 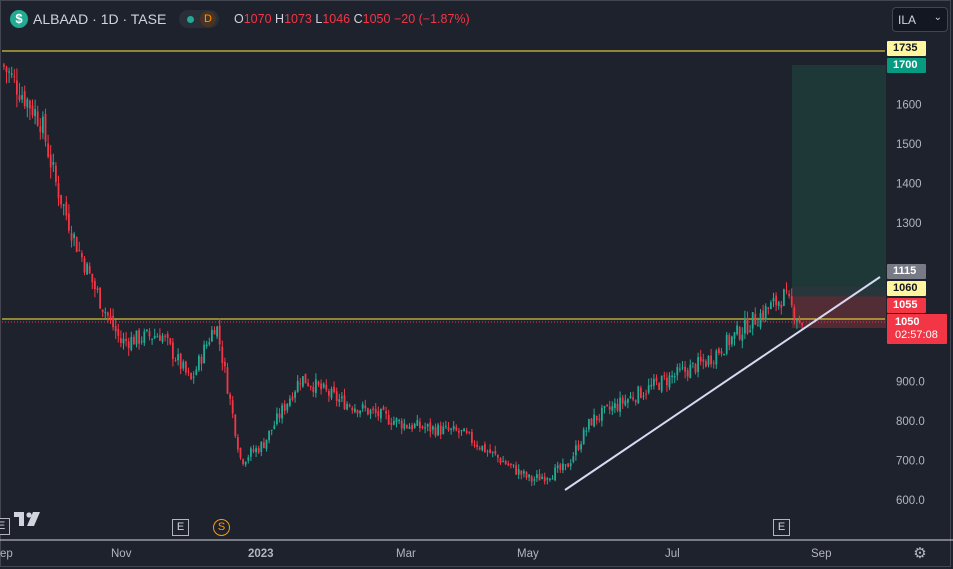 I want to click on market-status-badge: D, so click(x=199, y=19).